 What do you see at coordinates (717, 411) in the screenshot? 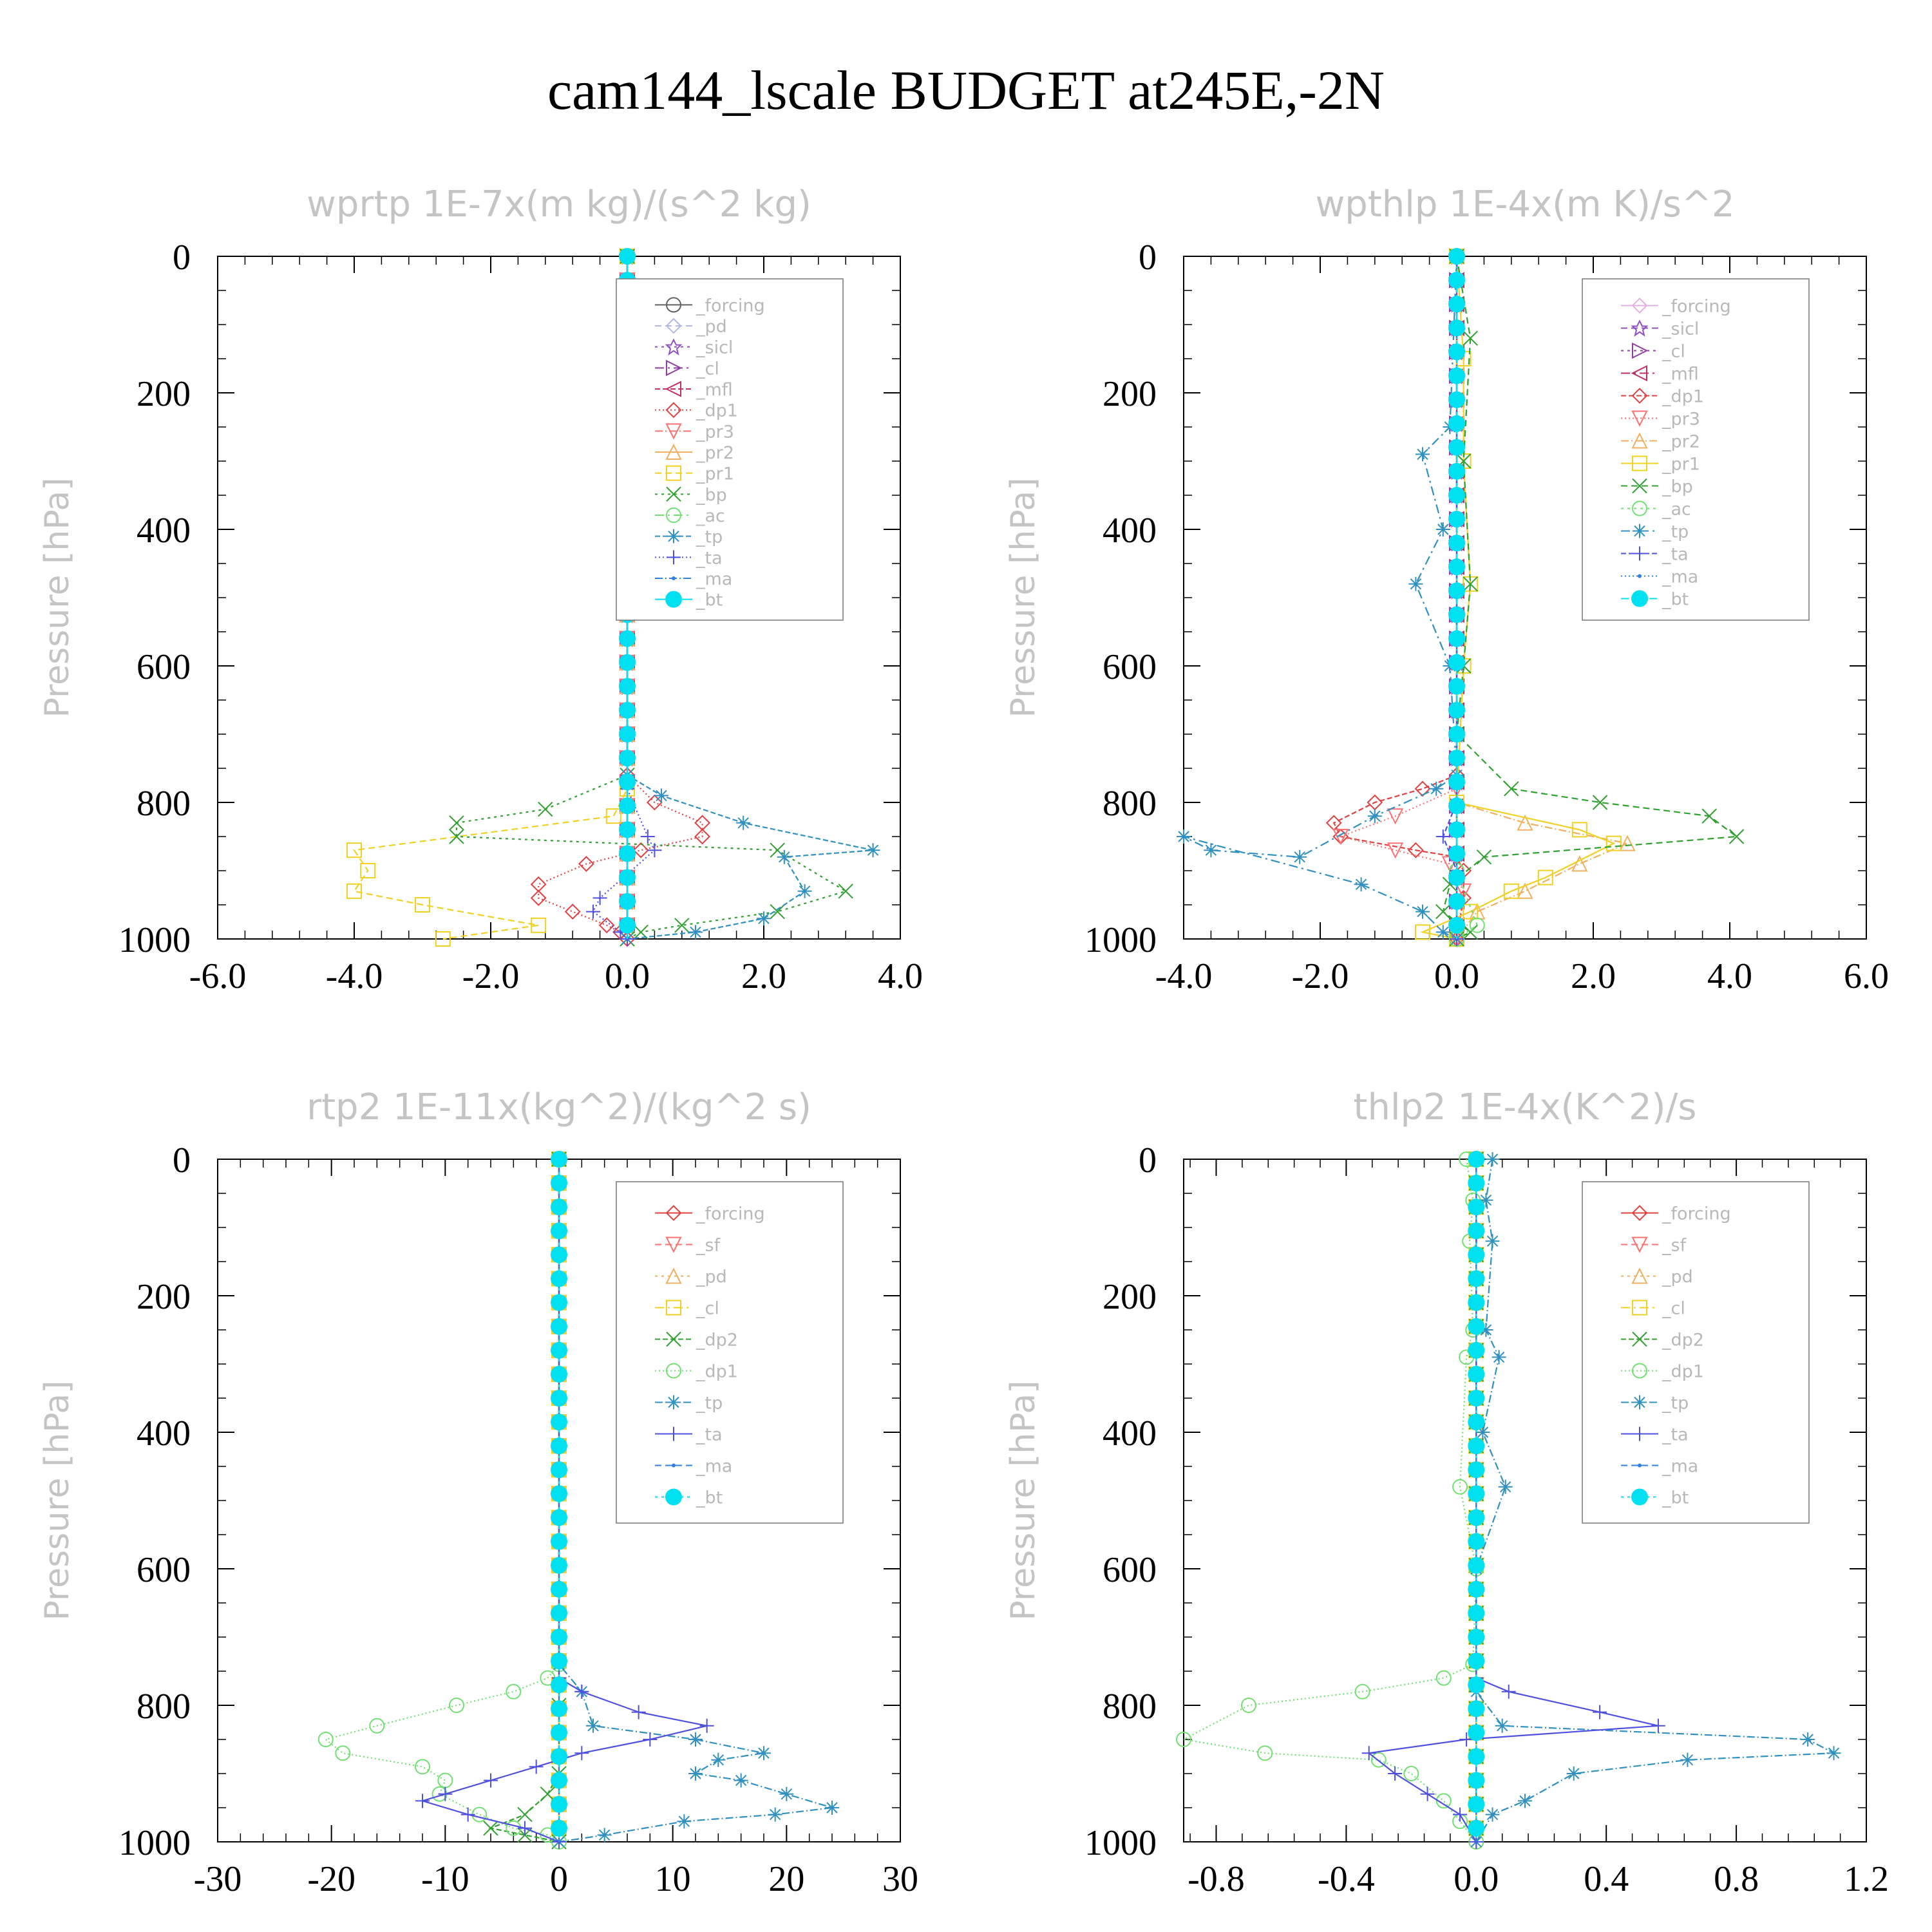
I see `legend-label: _dp1` at bounding box center [717, 411].